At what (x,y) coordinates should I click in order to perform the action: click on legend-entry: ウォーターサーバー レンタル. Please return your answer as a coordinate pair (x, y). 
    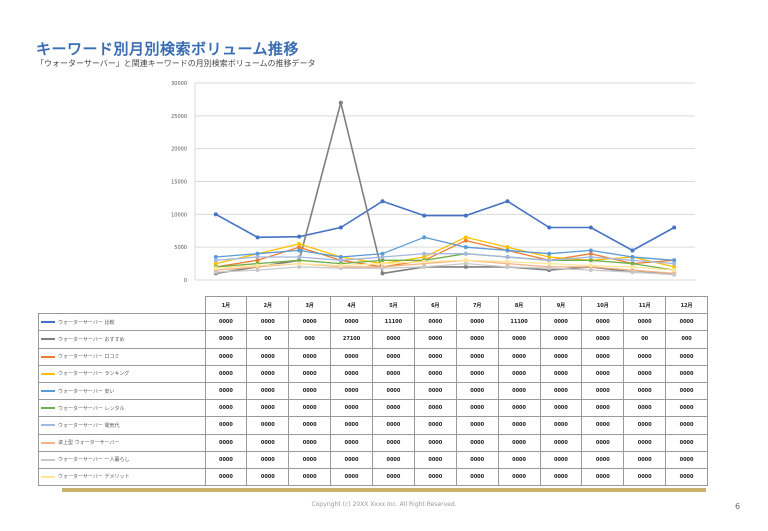
    Looking at the image, I should click on (122, 408).